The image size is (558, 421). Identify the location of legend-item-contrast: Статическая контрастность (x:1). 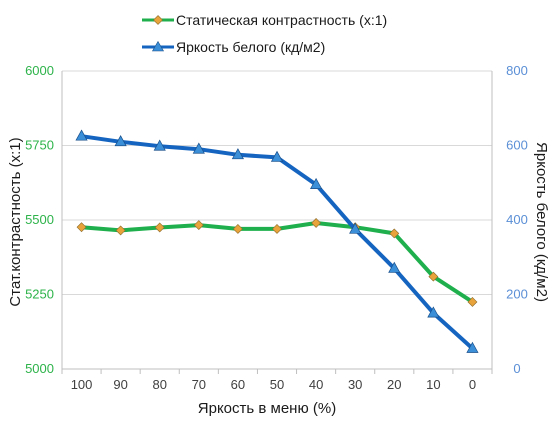
(264, 20).